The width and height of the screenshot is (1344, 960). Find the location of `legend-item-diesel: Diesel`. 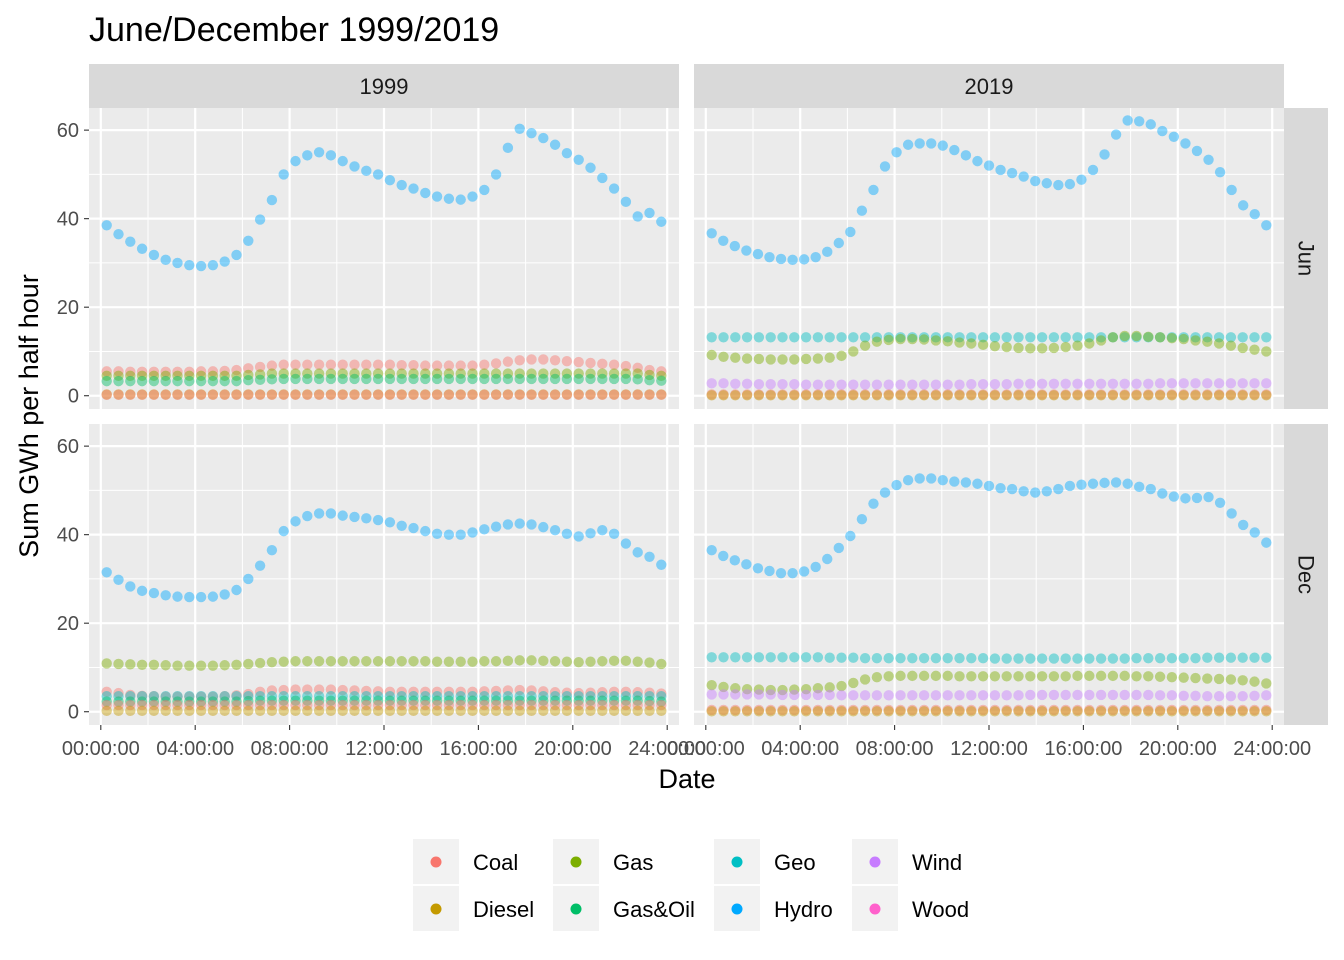

legend-item-diesel: Diesel is located at coordinates (473, 908).